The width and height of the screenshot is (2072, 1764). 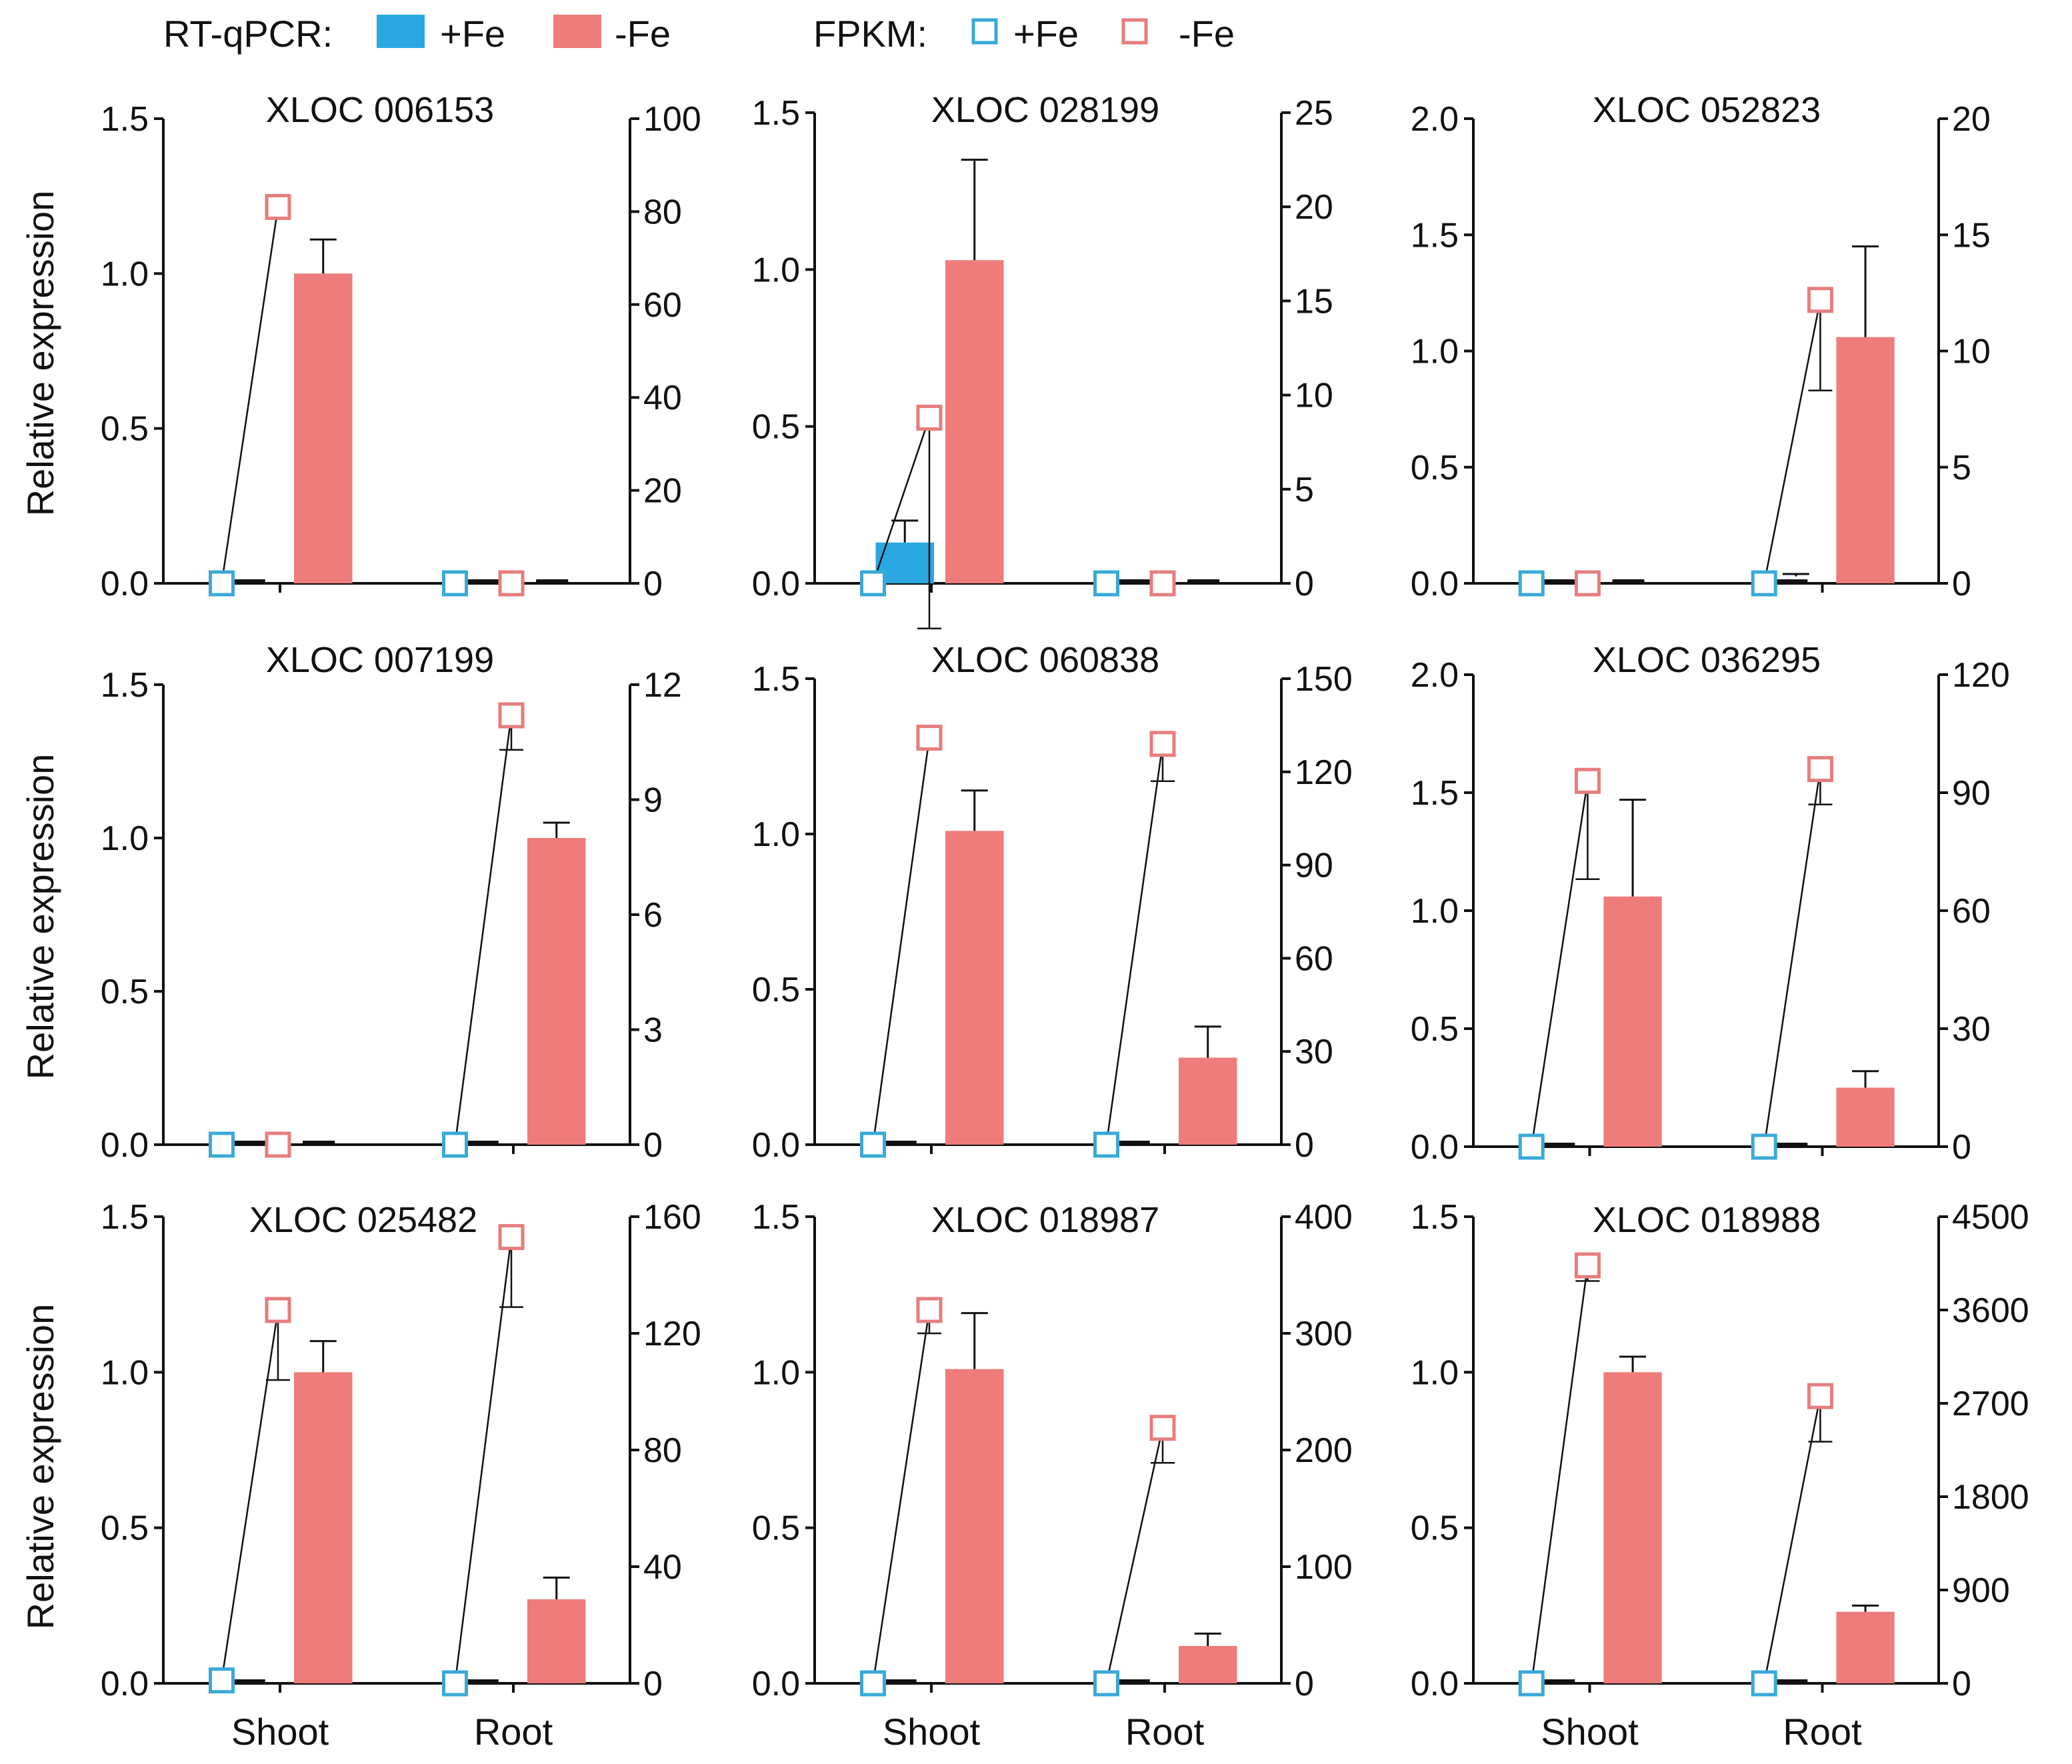 I want to click on panel-title: XLOC 006153, so click(x=380, y=110).